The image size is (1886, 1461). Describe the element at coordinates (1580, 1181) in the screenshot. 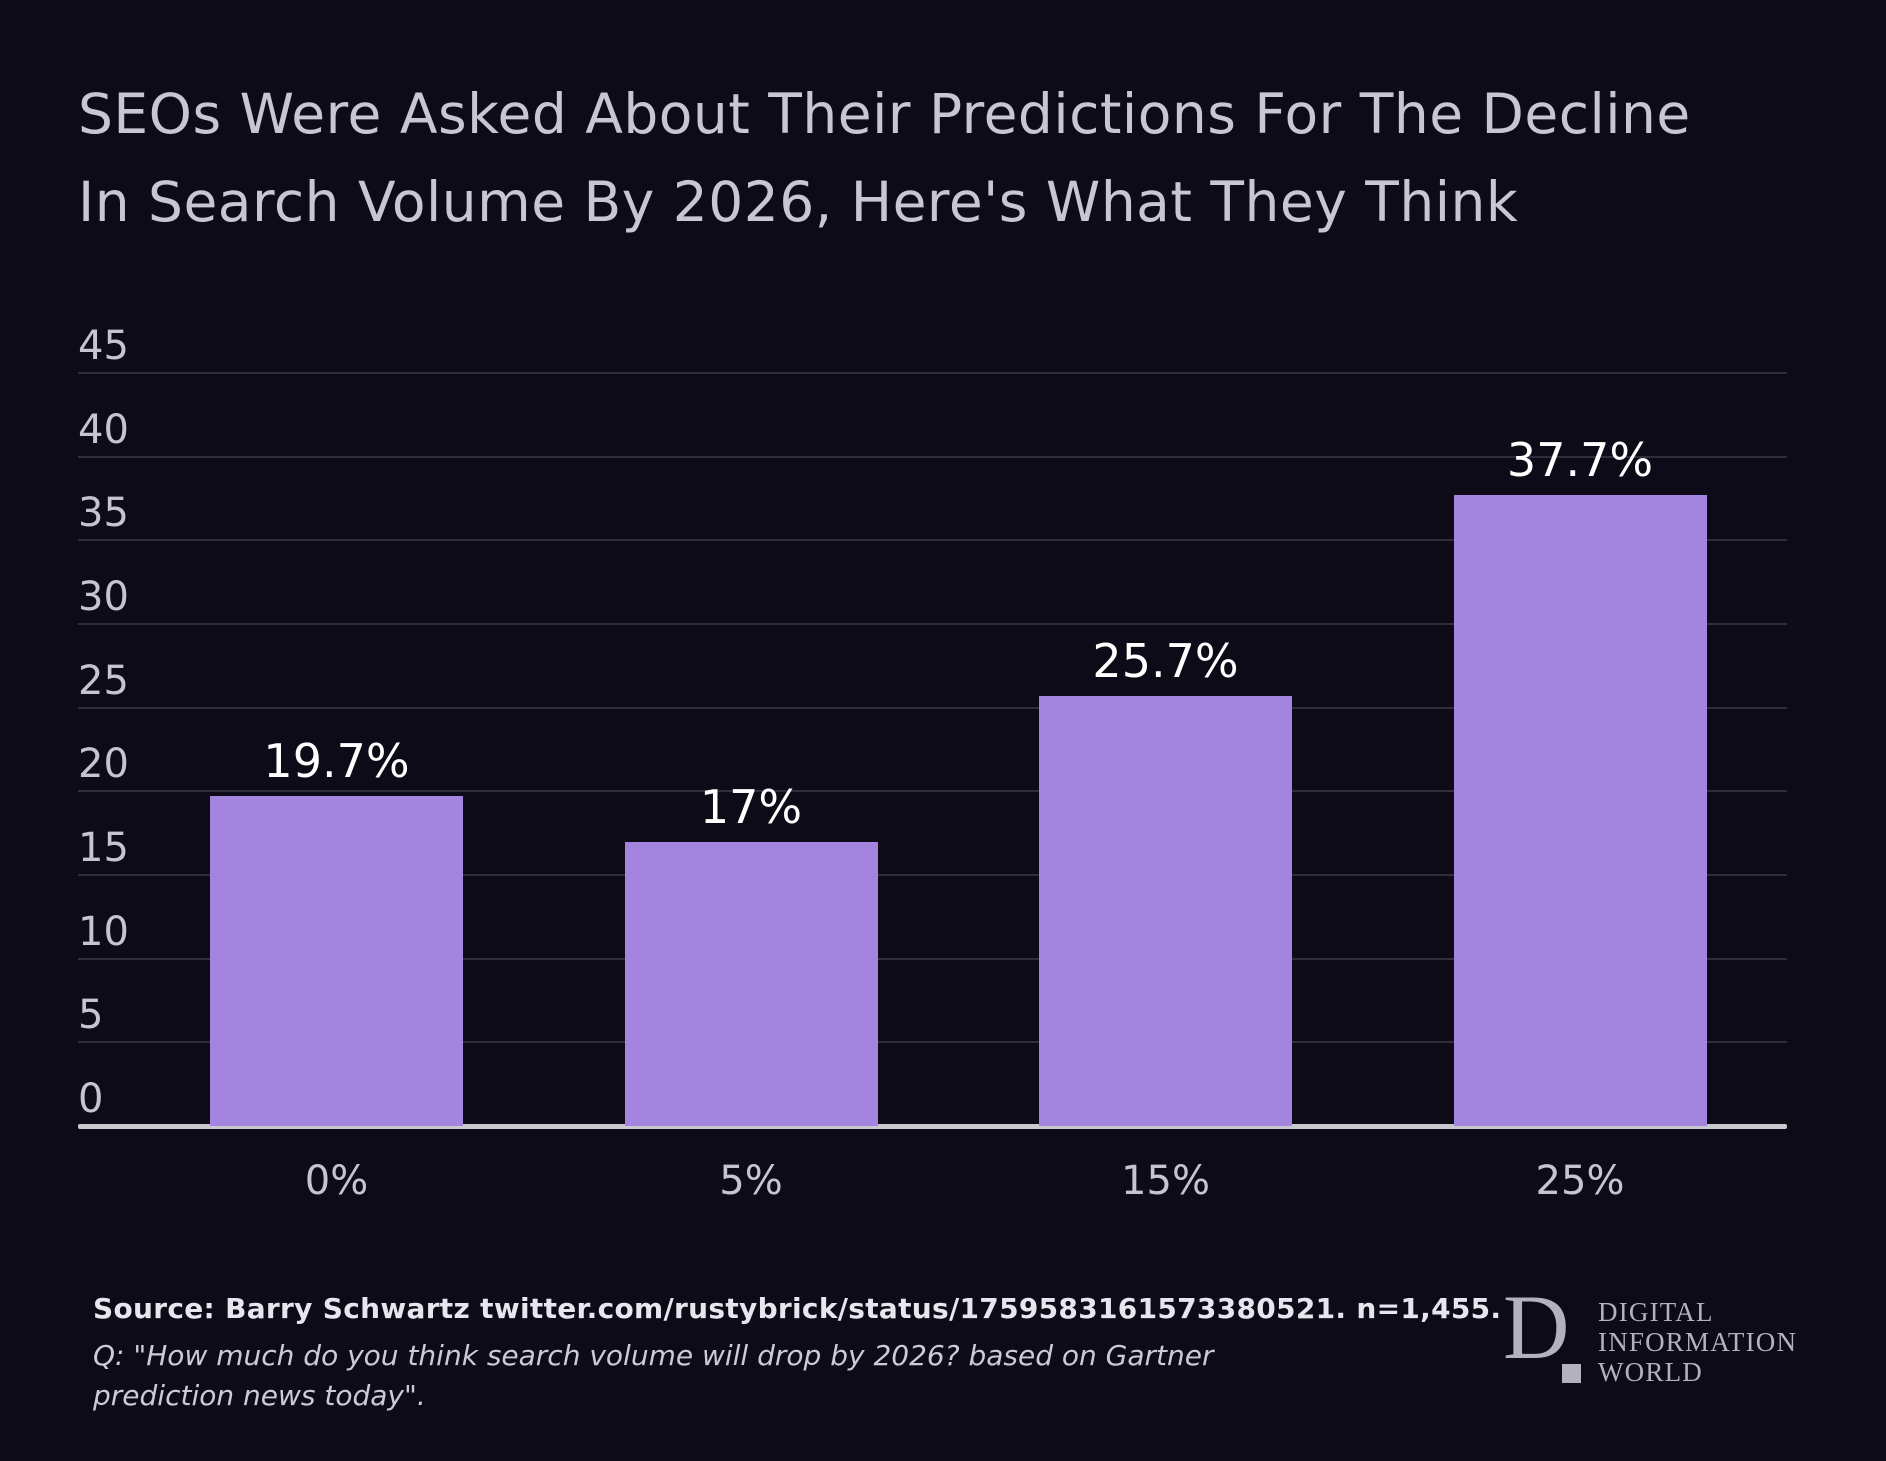

I see `x-axis-tick-label: 25%` at that location.